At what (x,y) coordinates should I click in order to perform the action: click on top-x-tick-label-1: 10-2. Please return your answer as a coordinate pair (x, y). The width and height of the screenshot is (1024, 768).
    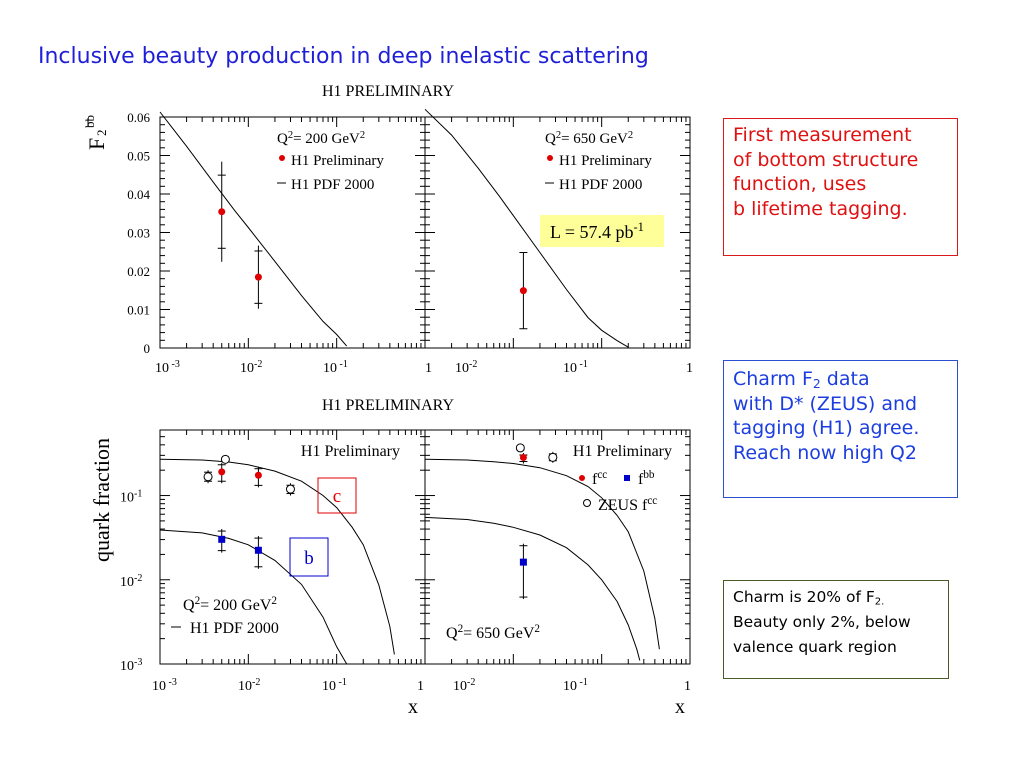
    Looking at the image, I should click on (251, 368).